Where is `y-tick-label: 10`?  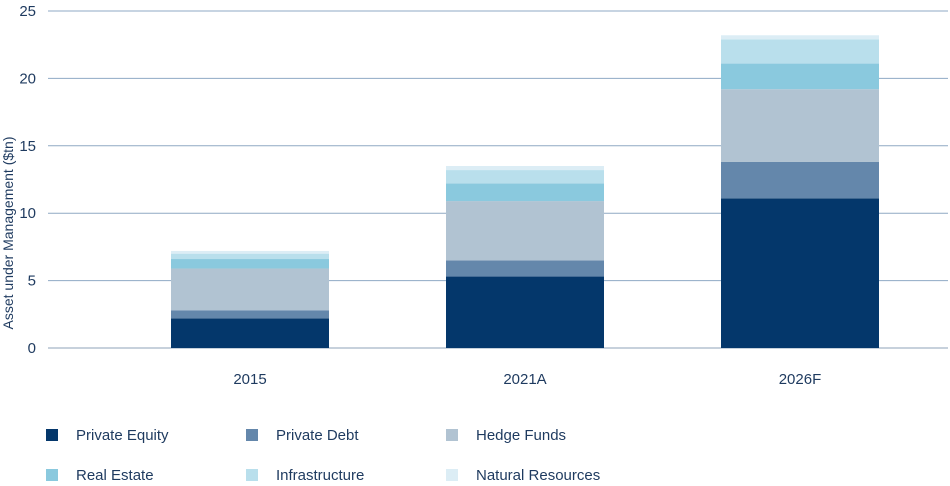
y-tick-label: 10 is located at coordinates (27, 213).